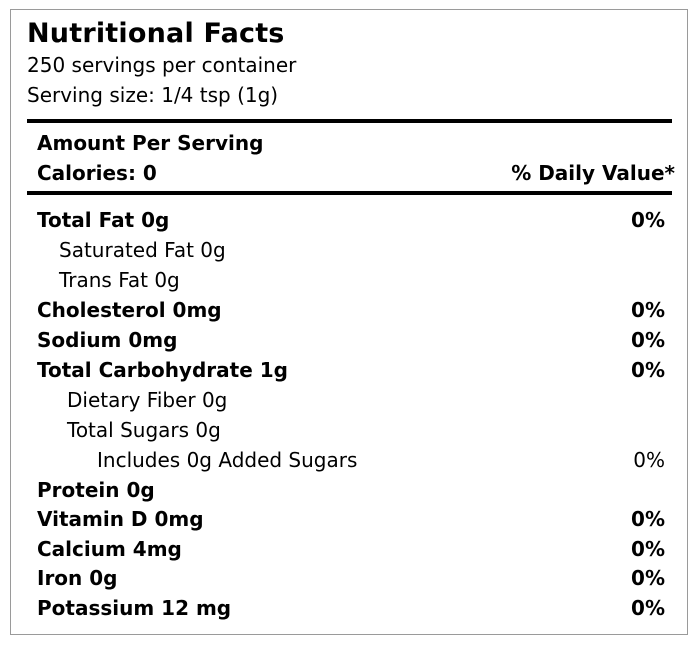 The width and height of the screenshot is (700, 649). I want to click on nutrient-name: Iron 0g, so click(77, 578).